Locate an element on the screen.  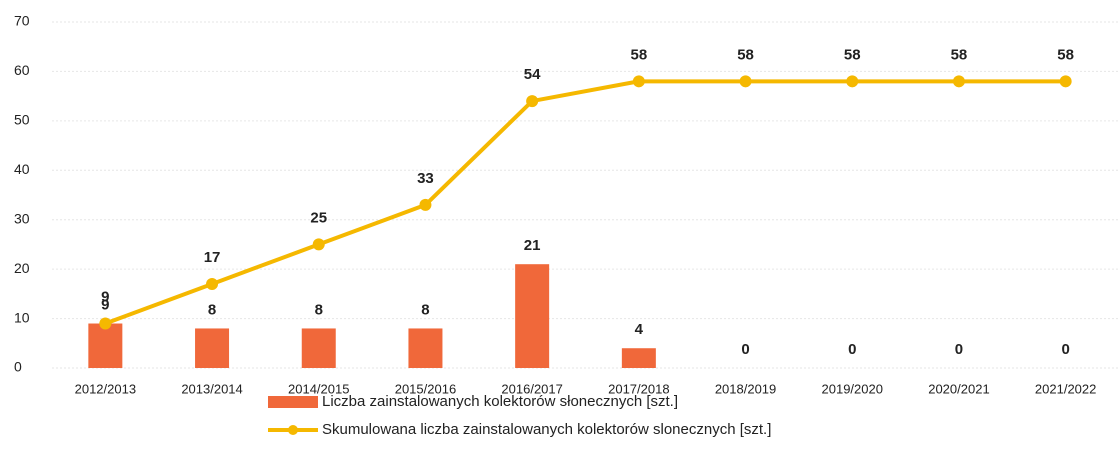
y-tick-label: 60 is located at coordinates (22, 70).